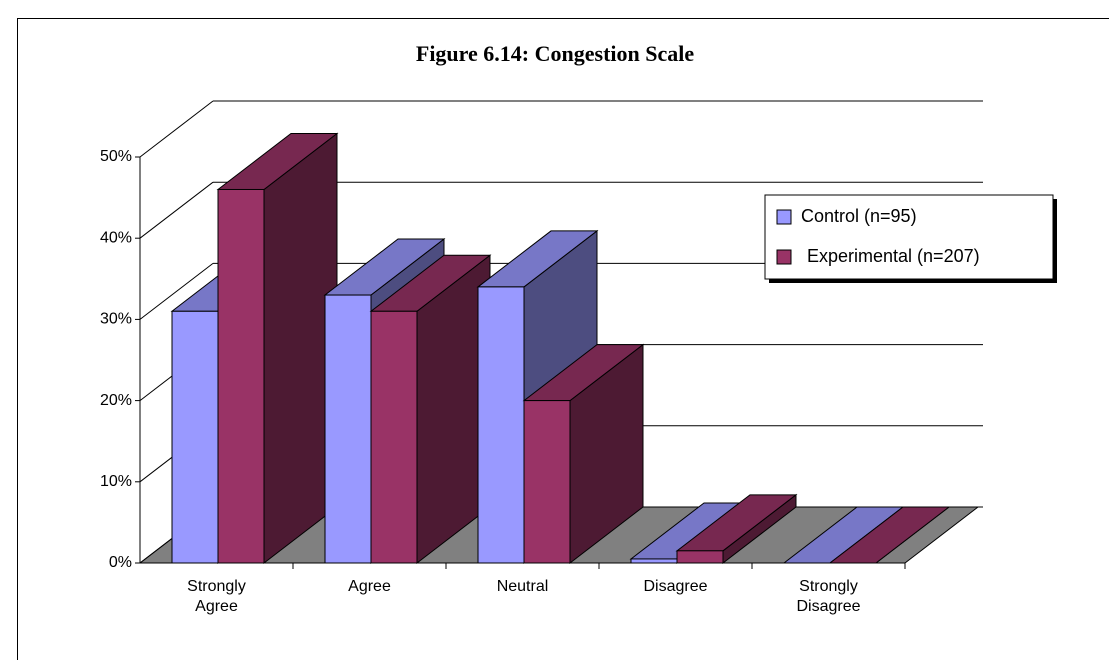 The width and height of the screenshot is (1109, 660). I want to click on x-tick-label: Agree, so click(369, 586).